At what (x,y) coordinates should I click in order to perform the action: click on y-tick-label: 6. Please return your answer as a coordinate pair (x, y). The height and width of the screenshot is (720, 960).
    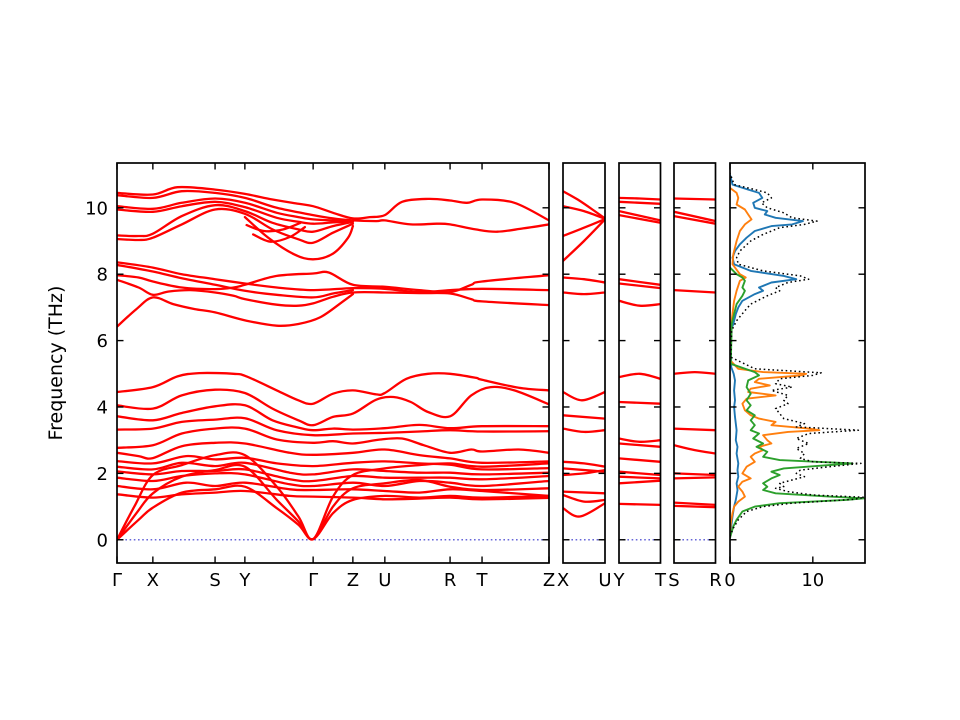
    Looking at the image, I should click on (102, 341).